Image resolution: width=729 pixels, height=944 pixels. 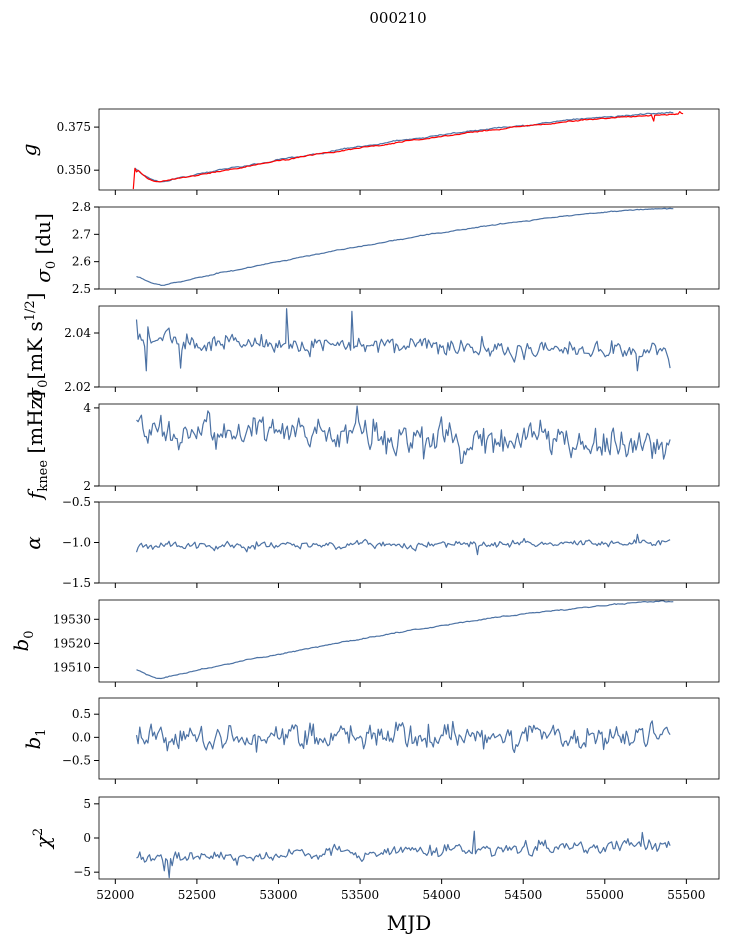 I want to click on panel-alpha-frame, so click(x=409, y=542).